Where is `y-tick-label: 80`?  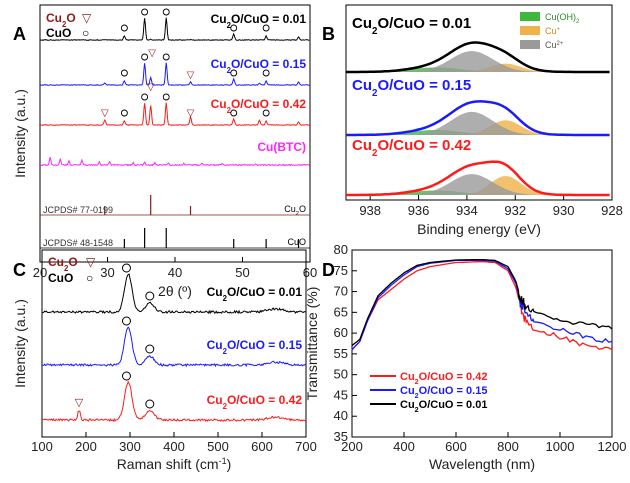 y-tick-label: 80 is located at coordinates (341, 249).